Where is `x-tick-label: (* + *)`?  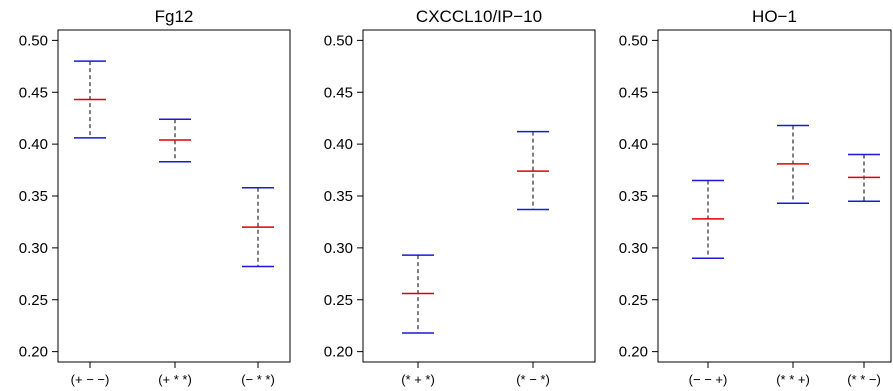 x-tick-label: (* + *) is located at coordinates (418, 379).